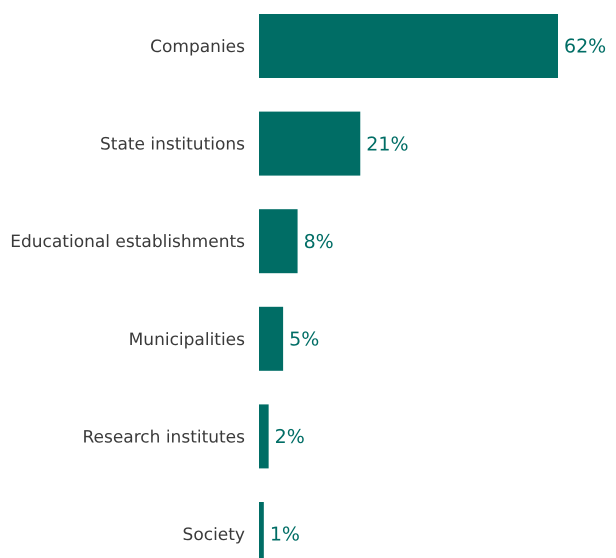 Image resolution: width=616 pixels, height=558 pixels. I want to click on data-label: 21%, so click(387, 144).